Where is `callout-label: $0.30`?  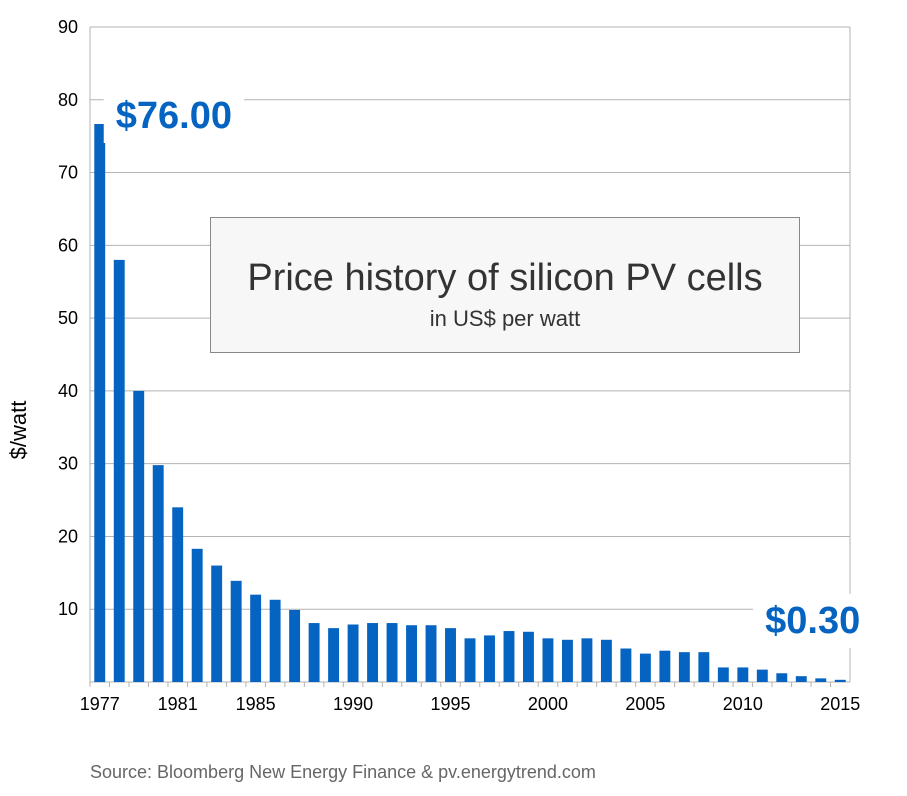
callout-label: $0.30 is located at coordinates (812, 621).